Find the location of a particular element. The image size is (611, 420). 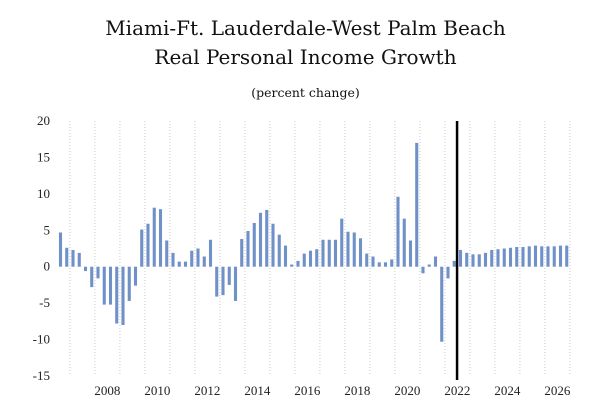

x-tick-label: 2018 is located at coordinates (357, 390).